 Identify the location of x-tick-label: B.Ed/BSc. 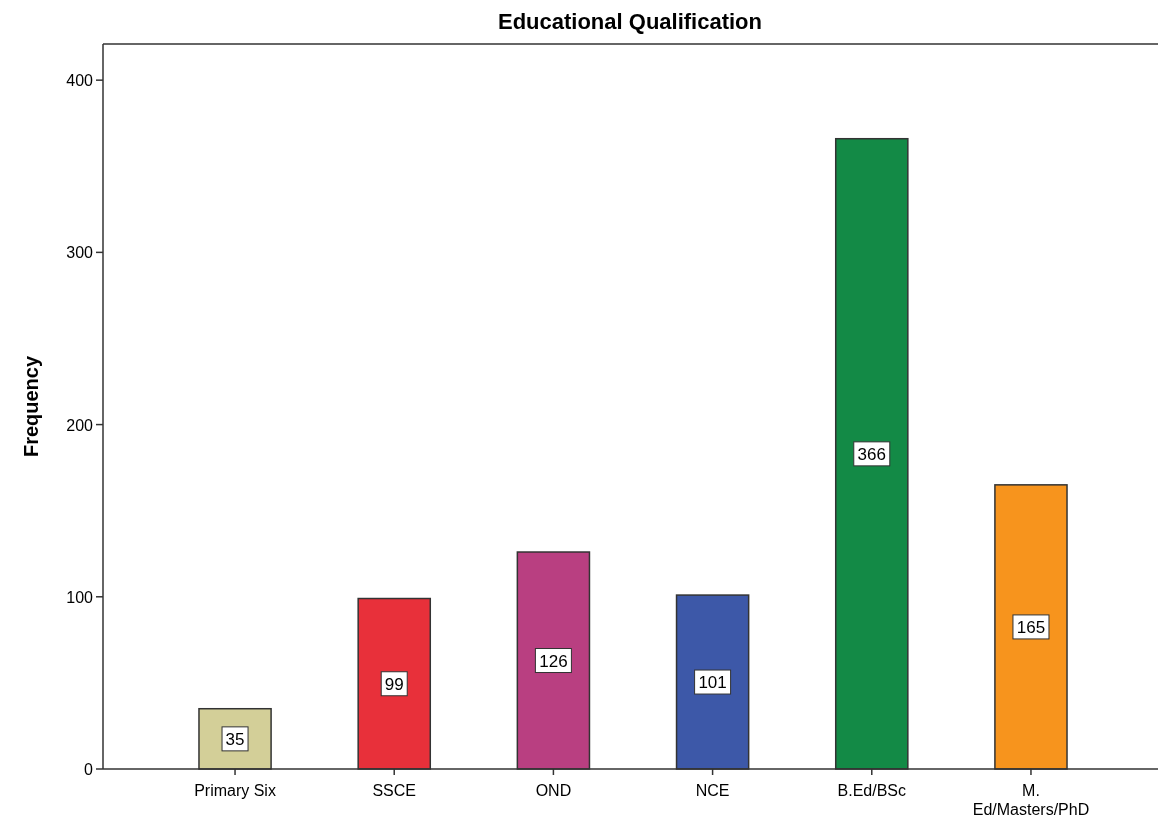
(872, 790).